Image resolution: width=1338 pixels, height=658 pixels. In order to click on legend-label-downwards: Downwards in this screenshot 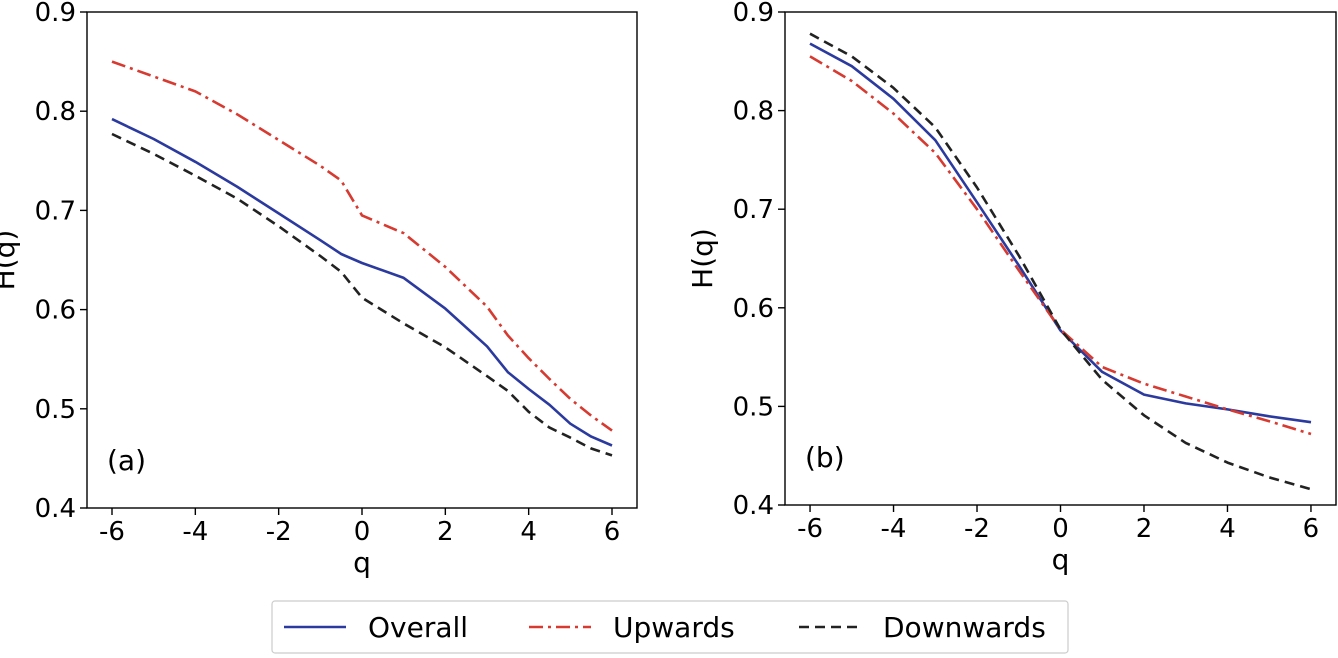, I will do `click(964, 627)`.